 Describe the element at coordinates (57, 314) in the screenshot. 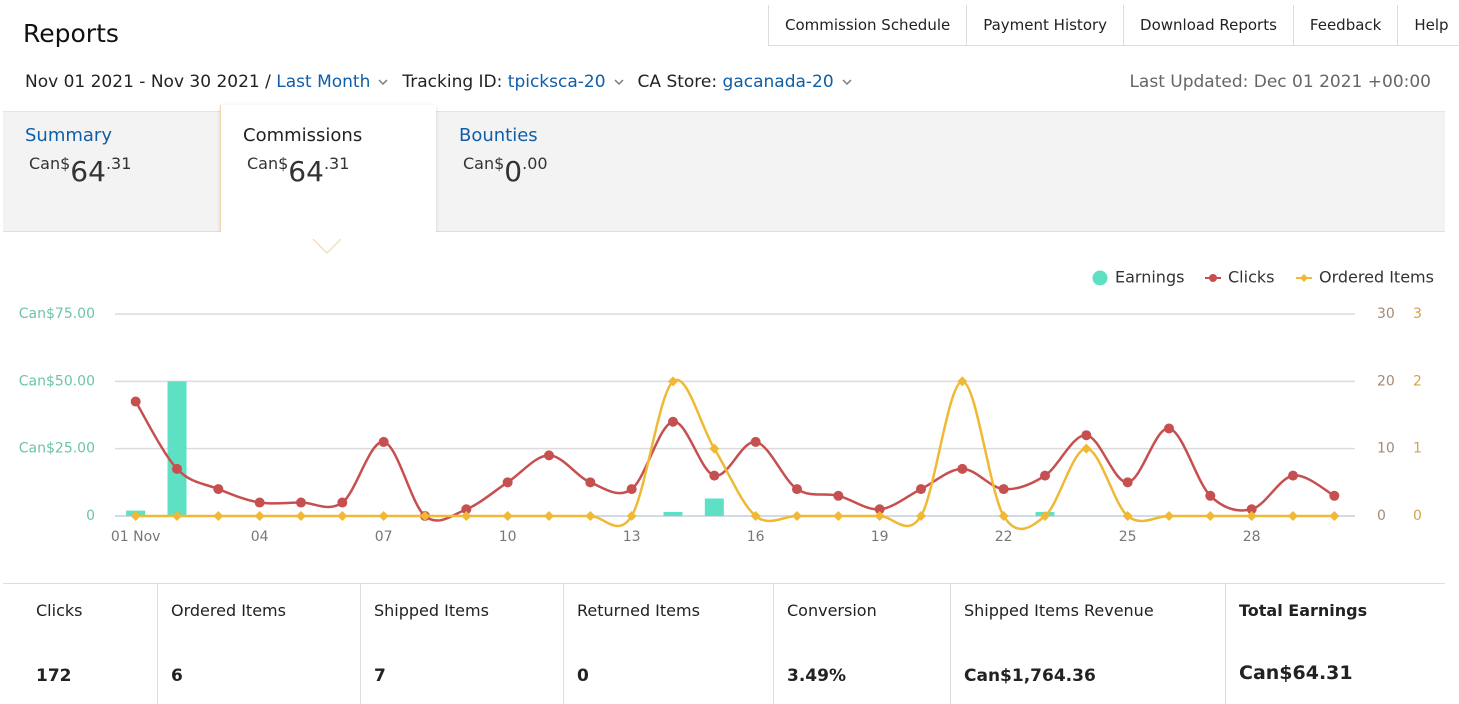

I see `y-tick-label: Can$75.00` at that location.